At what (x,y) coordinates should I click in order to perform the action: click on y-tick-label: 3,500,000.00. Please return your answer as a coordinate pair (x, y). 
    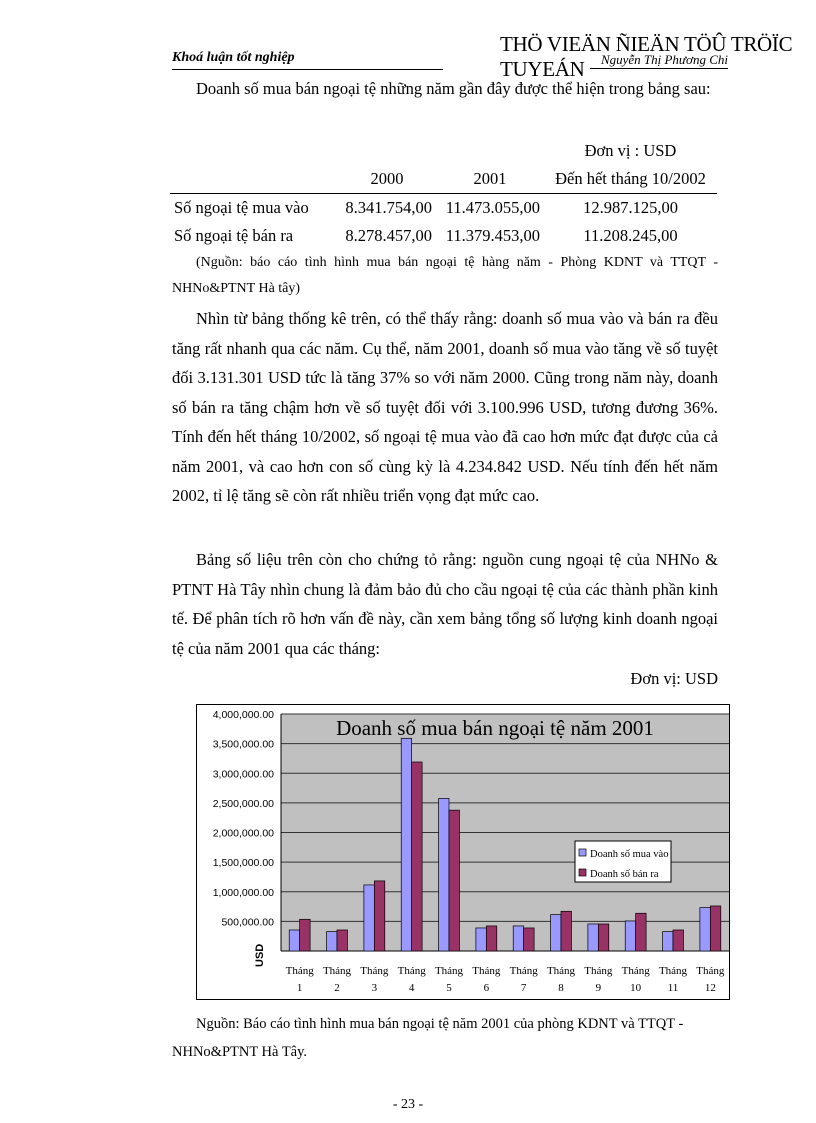
    Looking at the image, I should click on (243, 745).